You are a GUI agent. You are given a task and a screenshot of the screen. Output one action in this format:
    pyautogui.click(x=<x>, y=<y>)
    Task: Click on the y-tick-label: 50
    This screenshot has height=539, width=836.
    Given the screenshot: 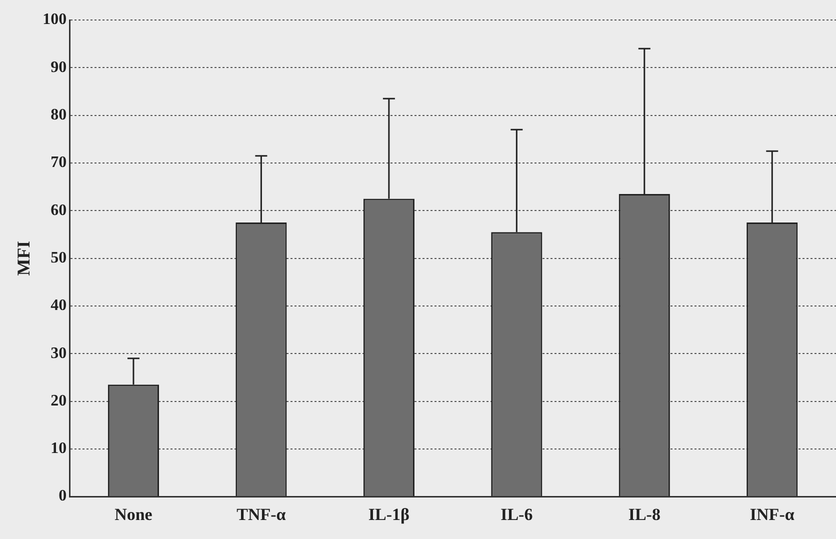 What is the action you would take?
    pyautogui.click(x=58, y=257)
    